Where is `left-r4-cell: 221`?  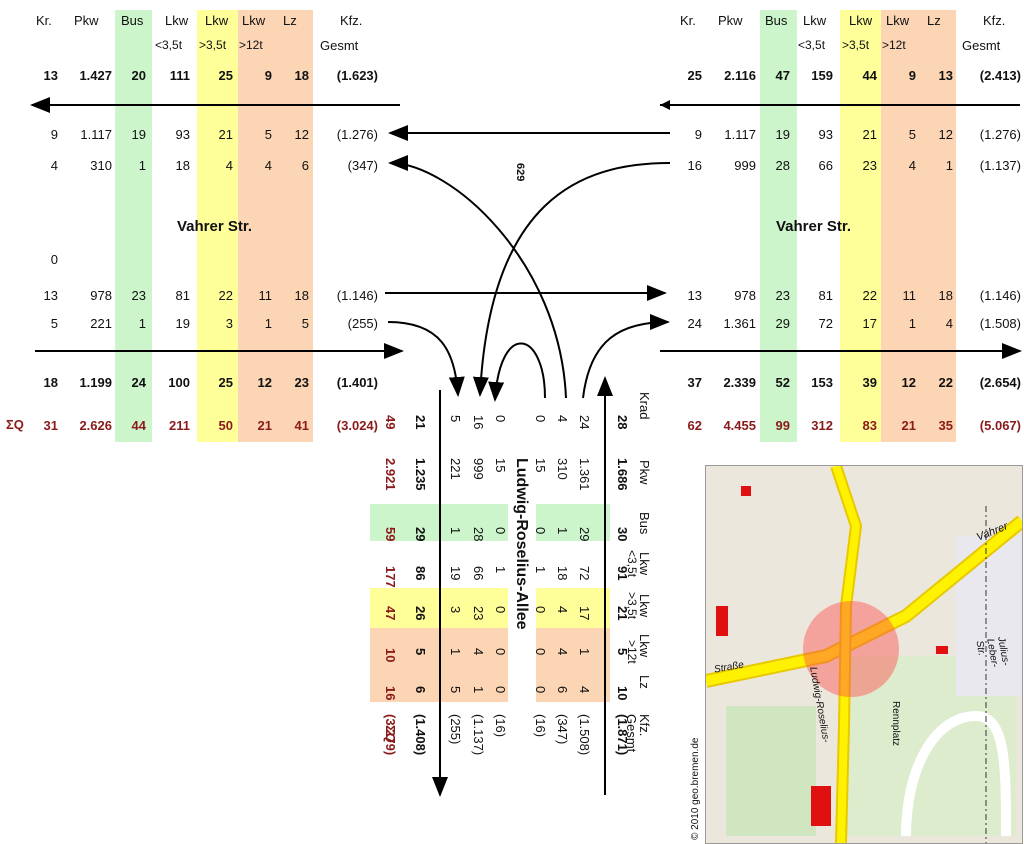
left-r4-cell: 221 is located at coordinates (101, 323).